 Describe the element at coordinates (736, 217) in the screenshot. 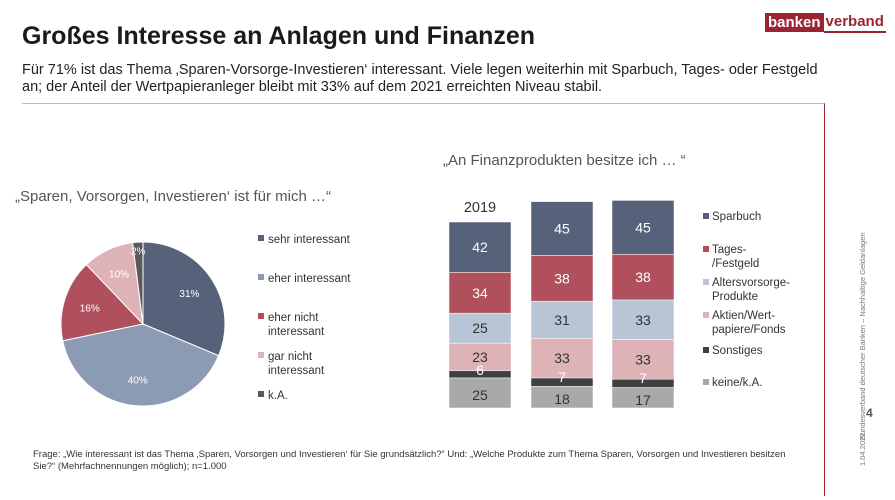

I see `bar-legend-label: Sparbuch` at that location.